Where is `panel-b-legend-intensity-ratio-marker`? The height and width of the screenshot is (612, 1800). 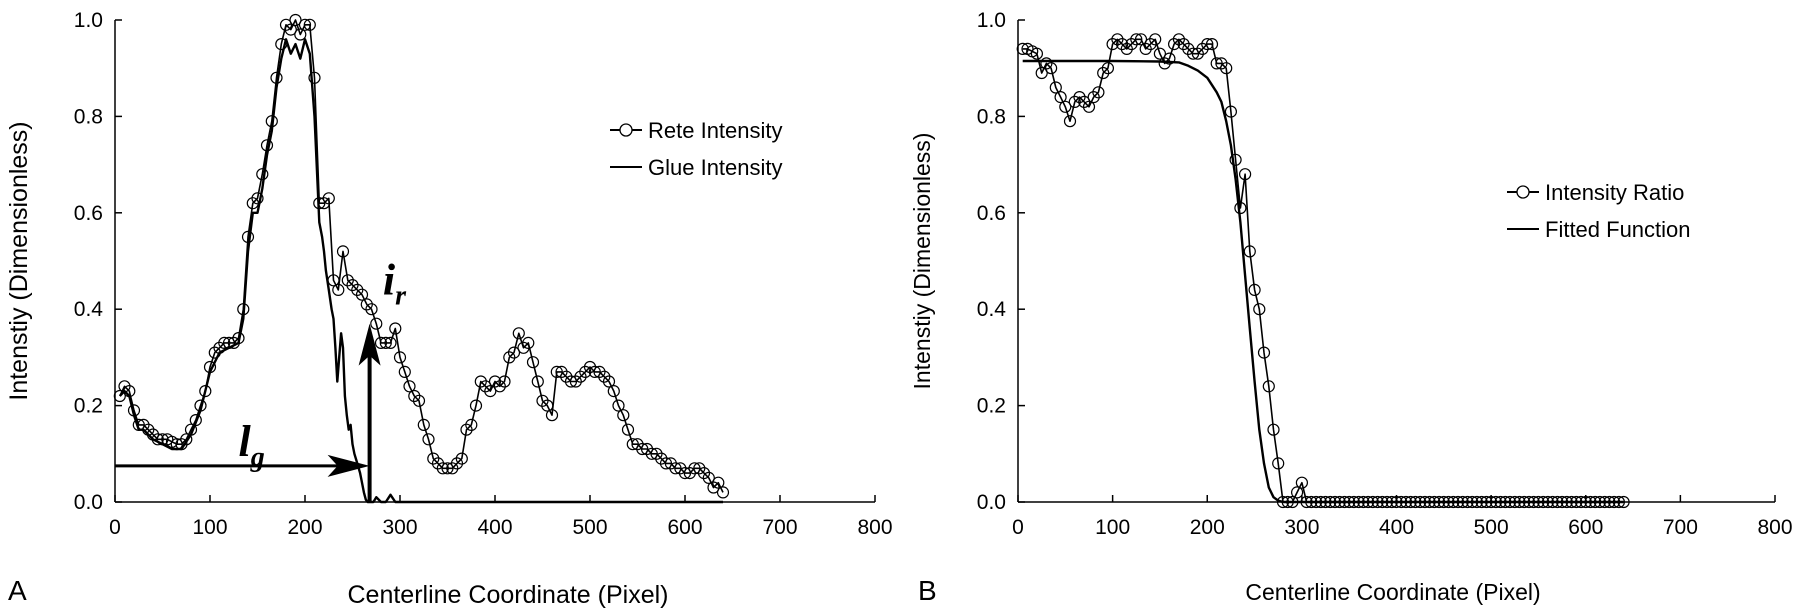
panel-b-legend-intensity-ratio-marker is located at coordinates (1523, 192).